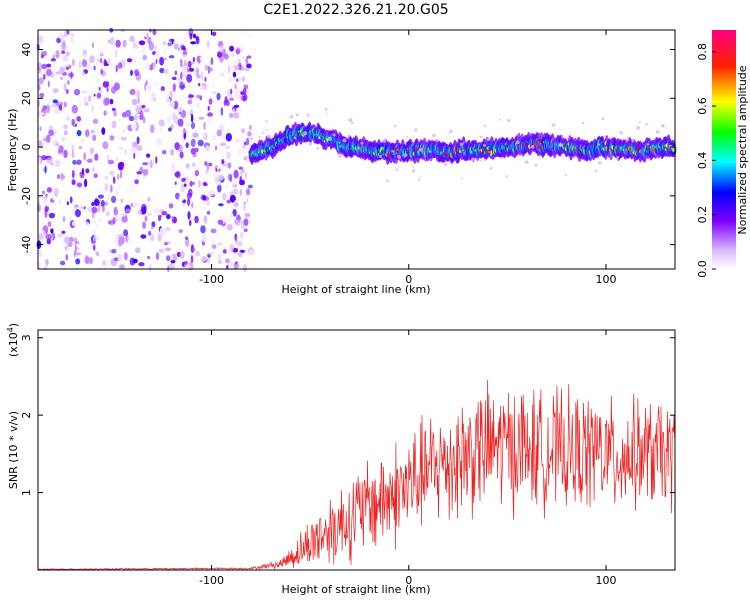 The height and width of the screenshot is (600, 750). What do you see at coordinates (13, 344) in the screenshot?
I see `snr-scale-base: (x10` at bounding box center [13, 344].